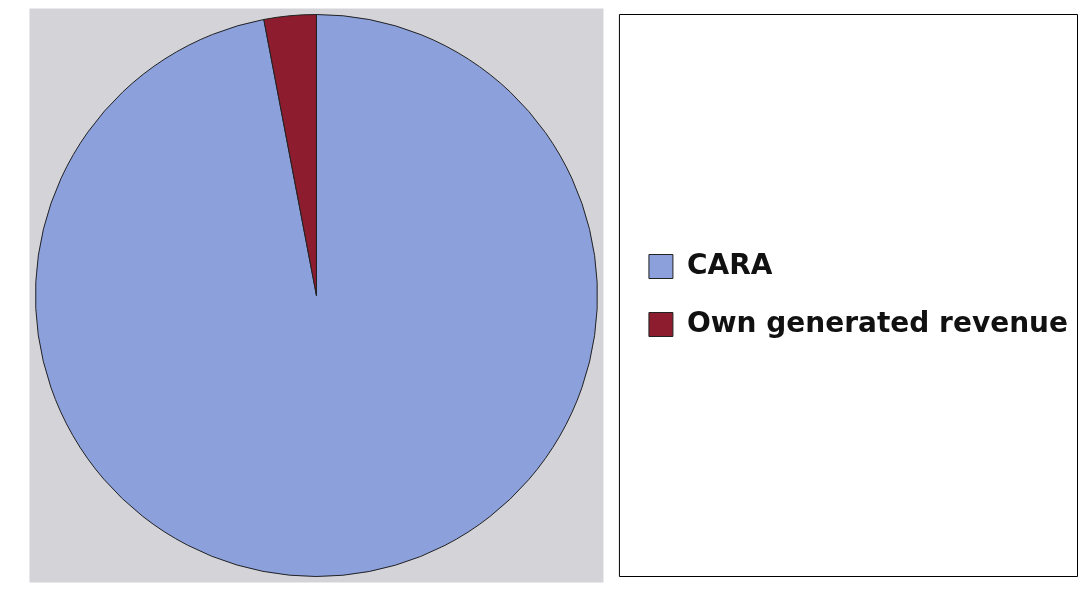 The image size is (1086, 591). I want to click on legend-label: CARA, so click(729, 264).